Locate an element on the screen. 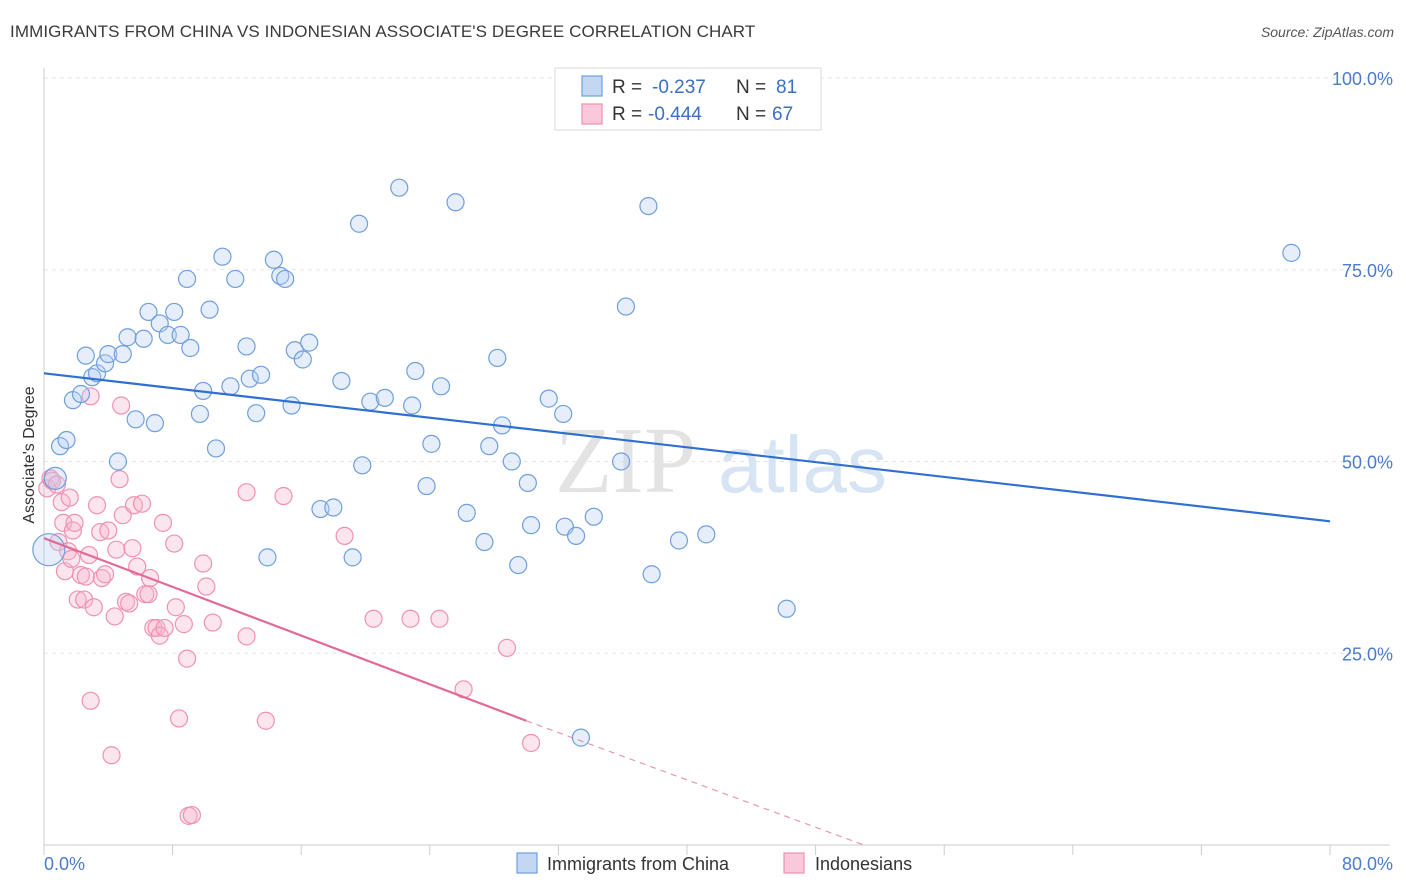  watermark-zip: ZIP is located at coordinates (625, 461).